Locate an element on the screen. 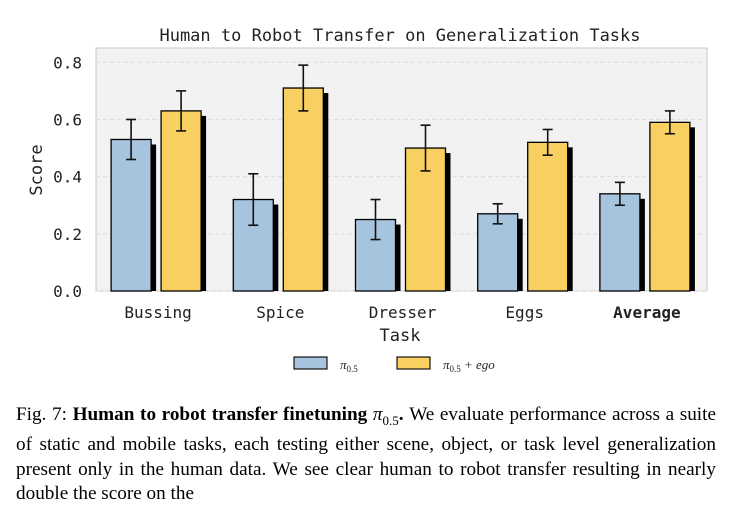  caption-after-math: . is located at coordinates (401, 414).